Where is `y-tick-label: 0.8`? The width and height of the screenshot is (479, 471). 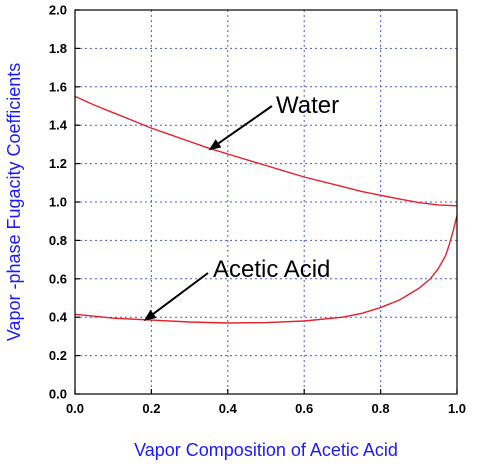
y-tick-label: 0.8 is located at coordinates (58, 240).